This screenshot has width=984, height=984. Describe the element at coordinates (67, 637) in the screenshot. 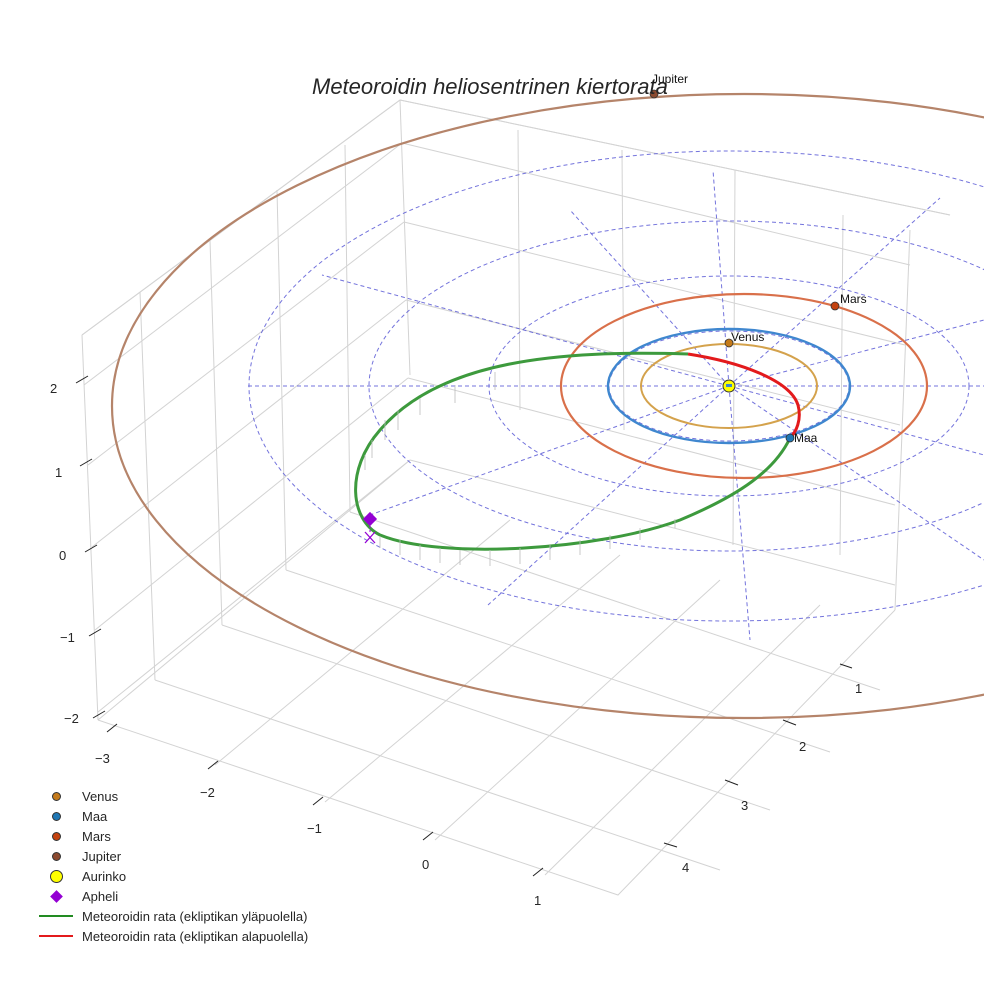

I see `z-tick-label: −1` at that location.